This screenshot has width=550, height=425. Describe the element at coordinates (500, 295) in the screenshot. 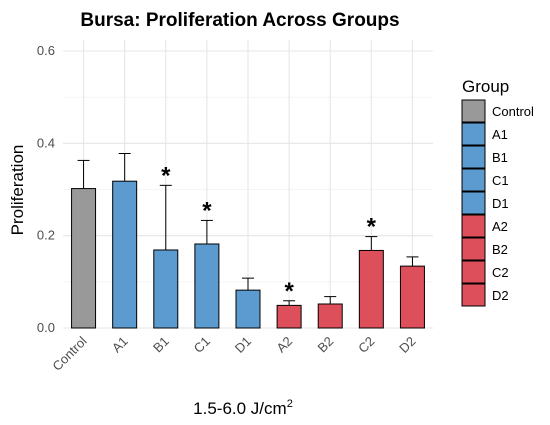

I see `legend-label: D2` at that location.